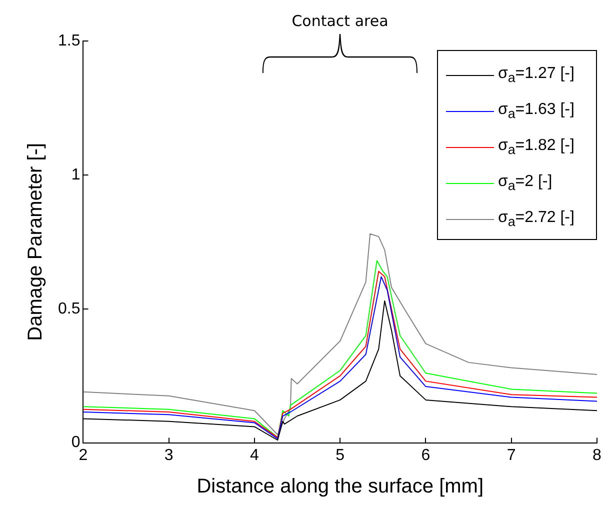  Describe the element at coordinates (75, 443) in the screenshot. I see `y-tick-label: 0` at that location.